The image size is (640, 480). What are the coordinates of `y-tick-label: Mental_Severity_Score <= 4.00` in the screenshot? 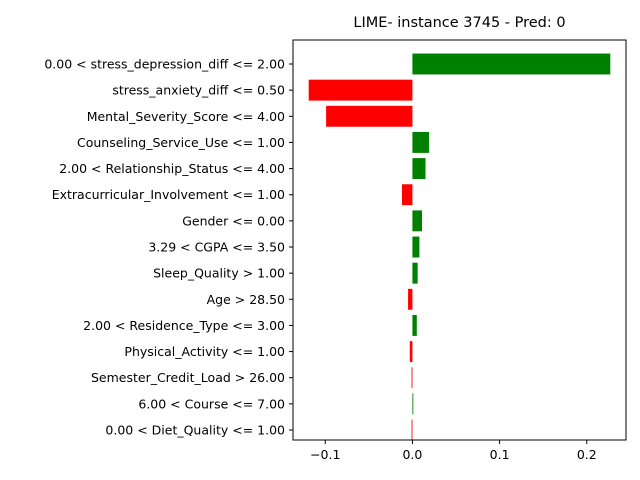 It's located at (186, 116).